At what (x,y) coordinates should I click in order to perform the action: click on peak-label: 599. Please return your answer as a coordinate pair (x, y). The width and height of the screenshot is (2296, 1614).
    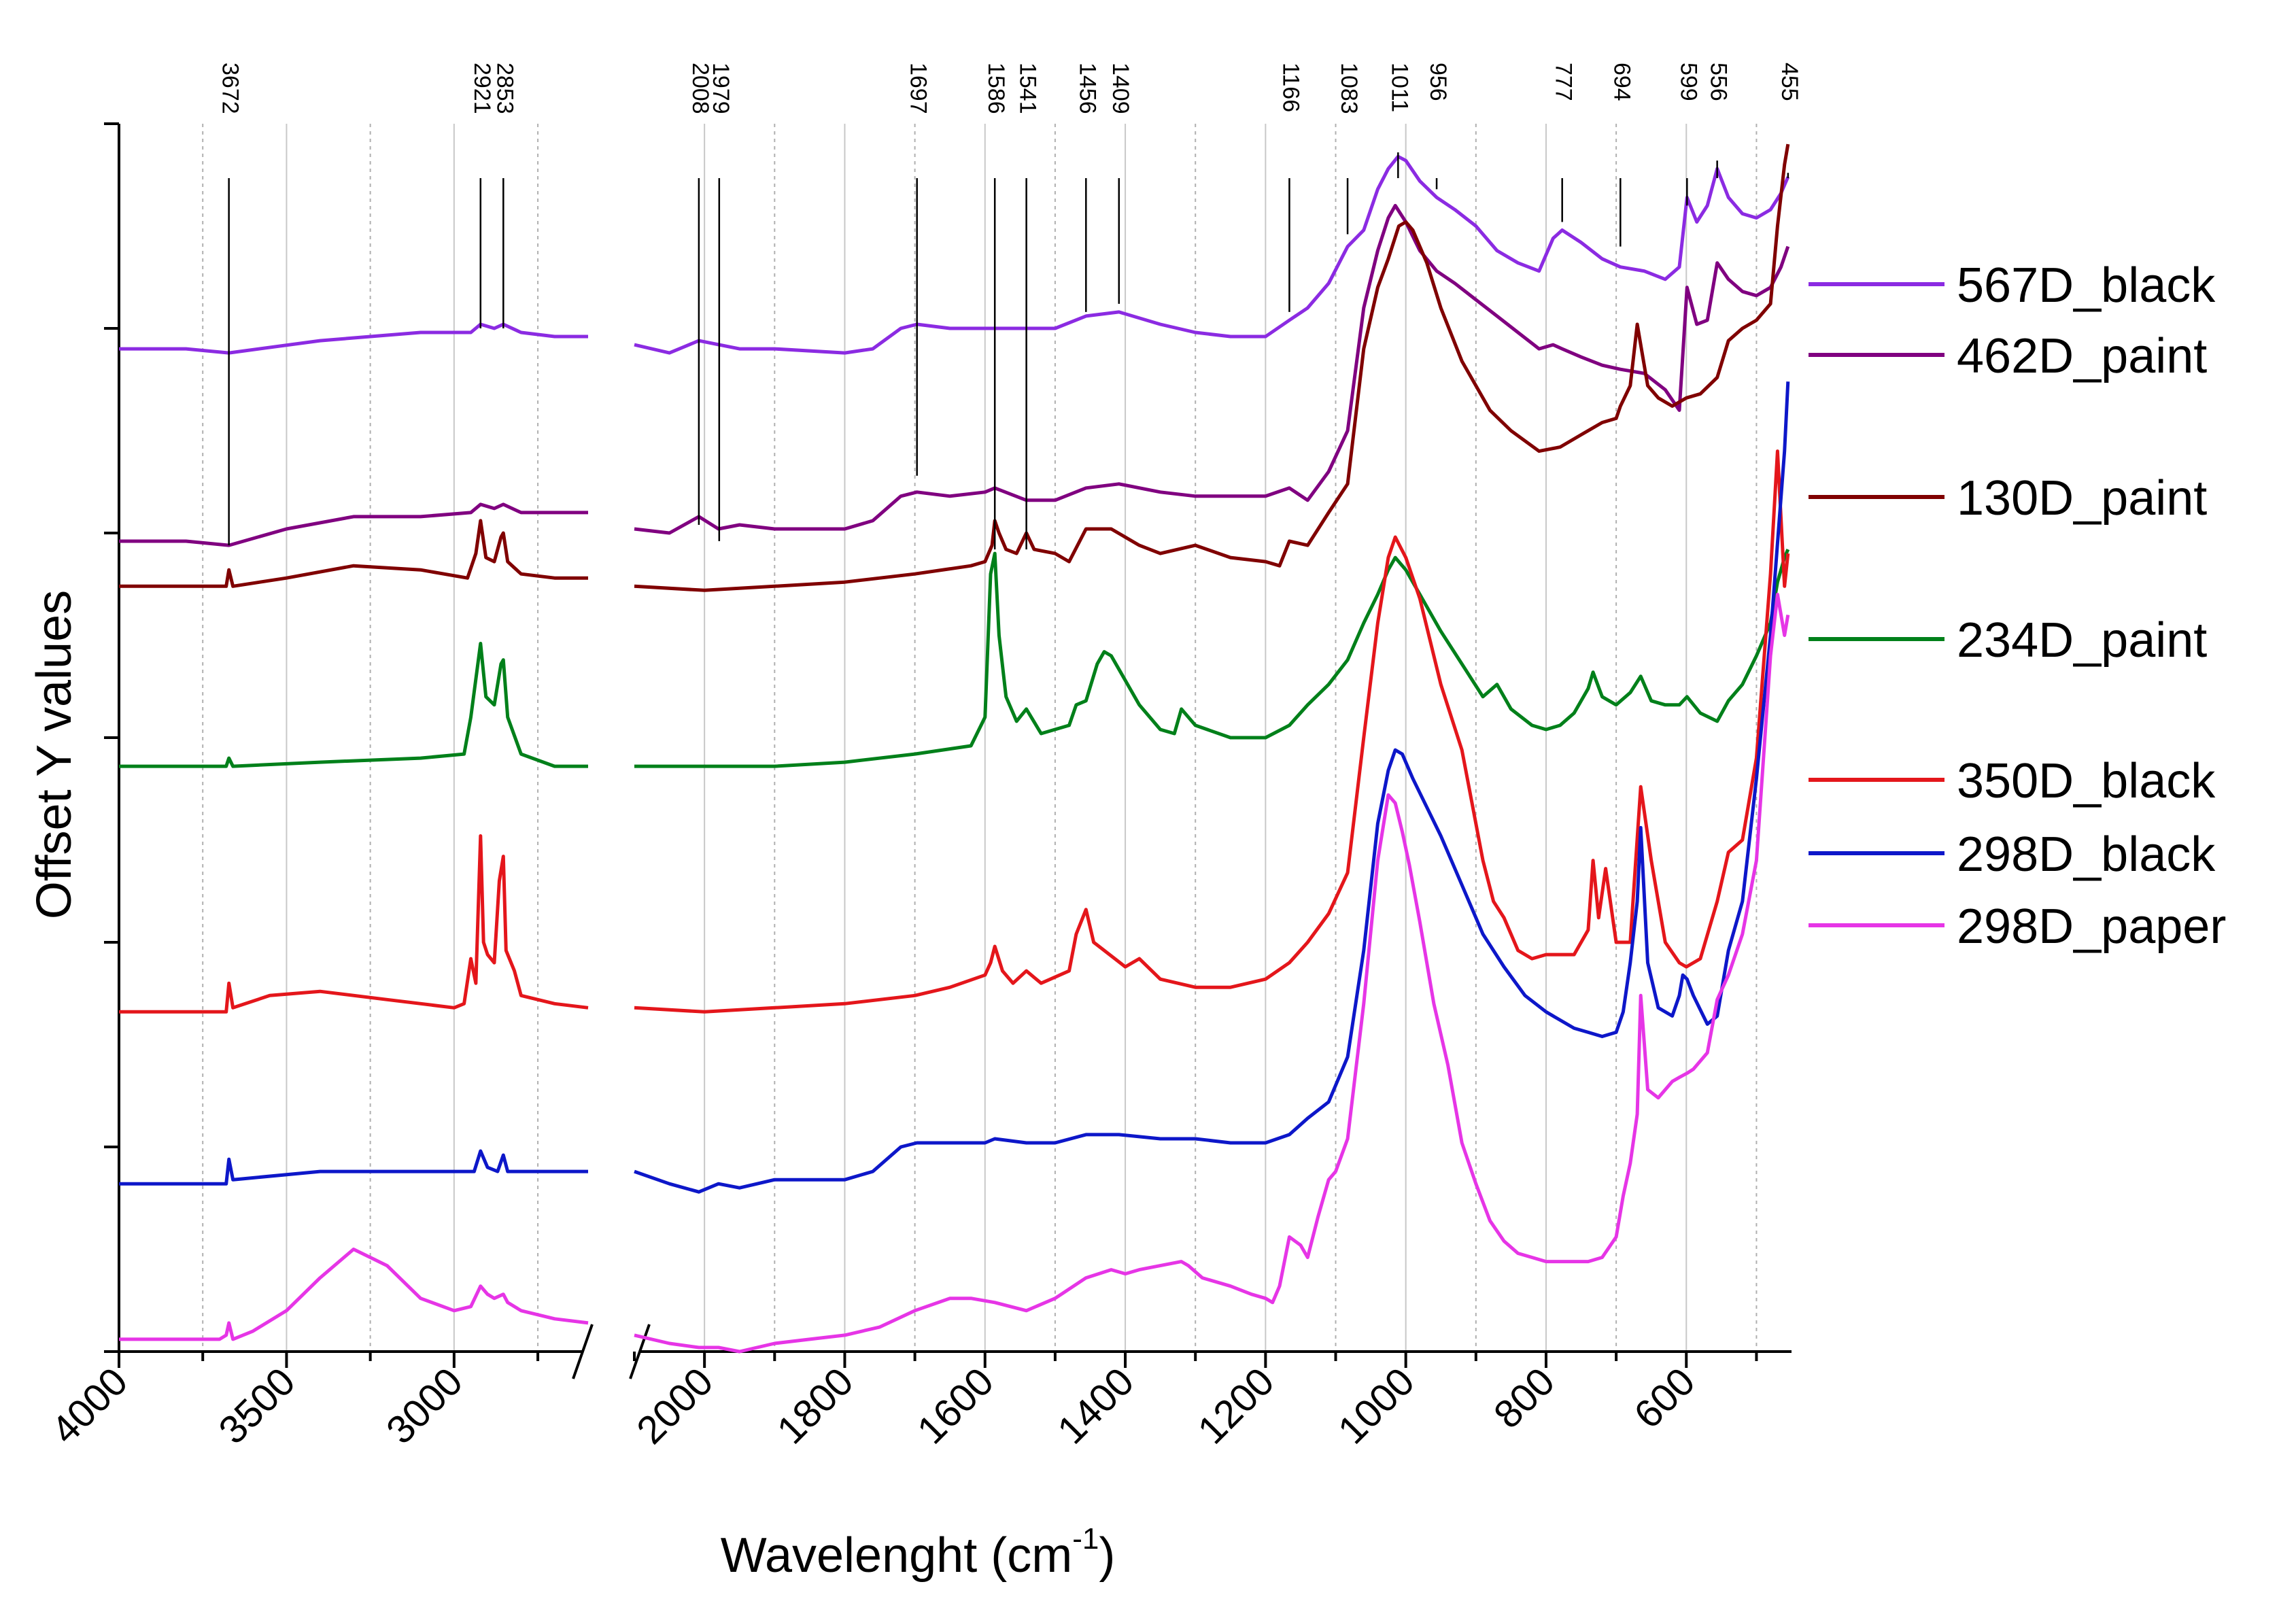
    Looking at the image, I should click on (1688, 82).